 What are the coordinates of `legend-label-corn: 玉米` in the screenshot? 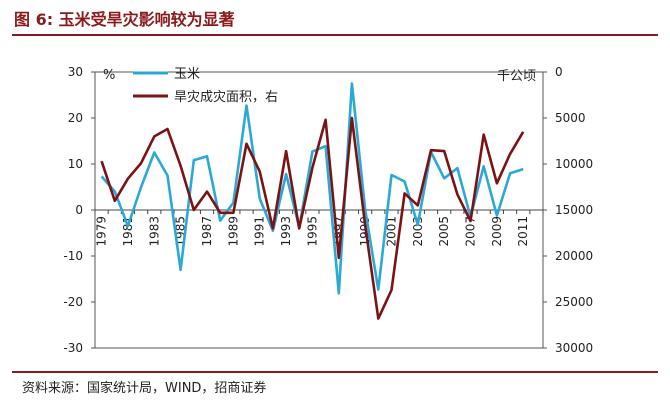 It's located at (187, 74).